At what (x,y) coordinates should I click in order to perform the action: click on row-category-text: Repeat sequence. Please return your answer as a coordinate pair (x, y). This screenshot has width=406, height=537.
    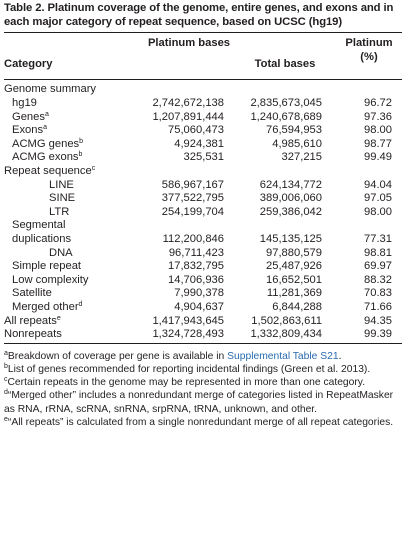
    Looking at the image, I should click on (48, 170).